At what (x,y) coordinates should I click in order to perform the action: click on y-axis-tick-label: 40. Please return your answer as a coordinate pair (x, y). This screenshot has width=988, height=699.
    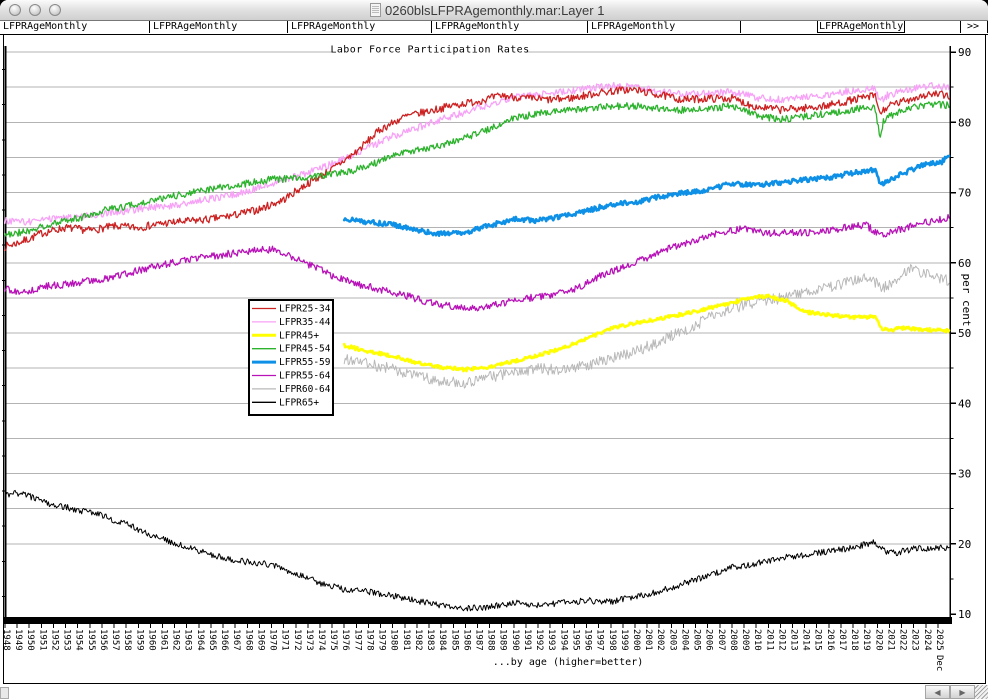
    Looking at the image, I should click on (964, 403).